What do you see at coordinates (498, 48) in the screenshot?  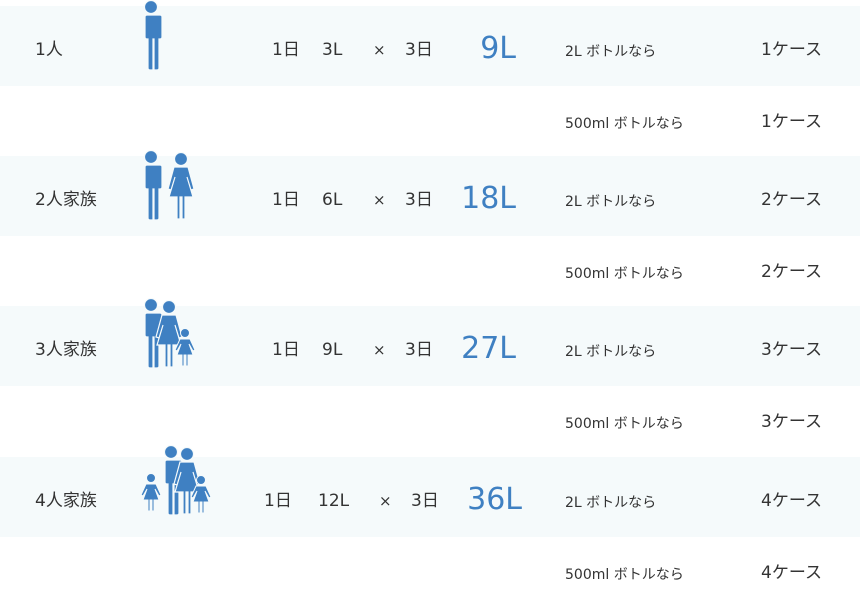 I see `total-amount: 9L` at bounding box center [498, 48].